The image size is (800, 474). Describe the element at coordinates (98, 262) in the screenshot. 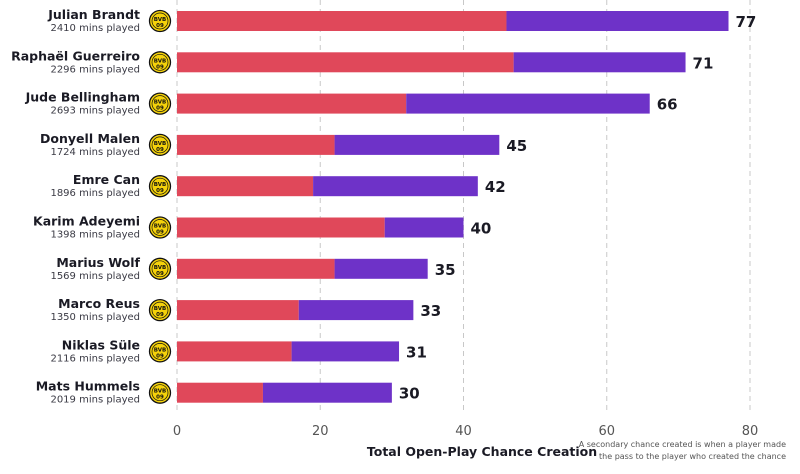

I see `player-name: Marius Wolf` at that location.